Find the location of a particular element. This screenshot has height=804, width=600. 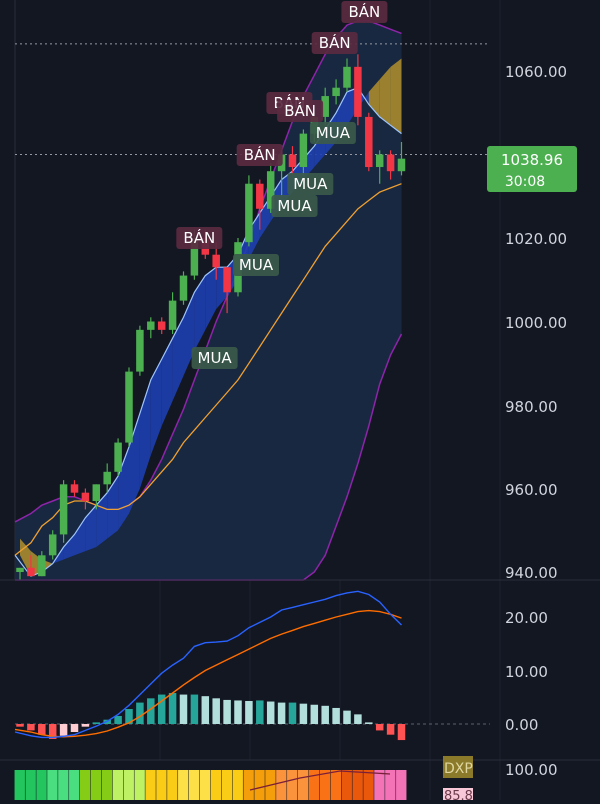

macd-tick-label: 10.00 is located at coordinates (526, 672).